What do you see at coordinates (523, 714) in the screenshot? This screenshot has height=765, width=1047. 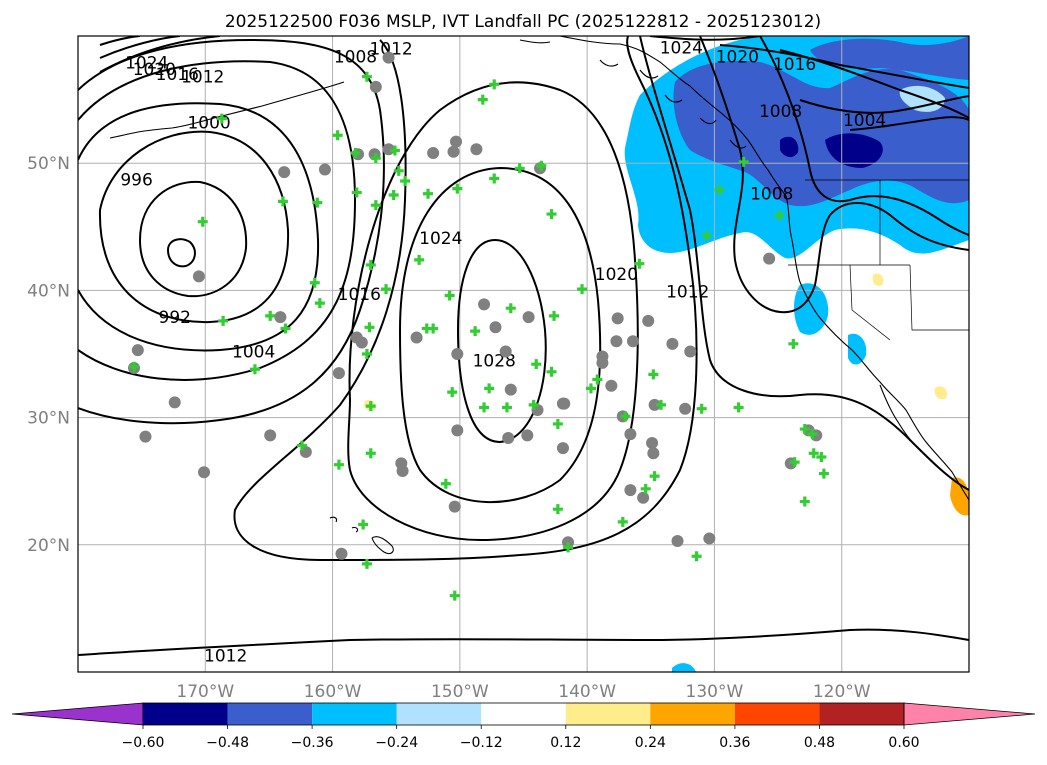 I see `colorbar-frame` at bounding box center [523, 714].